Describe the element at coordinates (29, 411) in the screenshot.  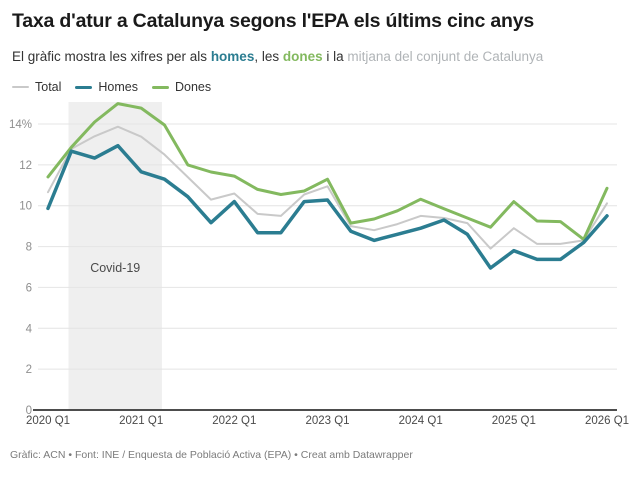
I see `y-tick-label: 0` at that location.